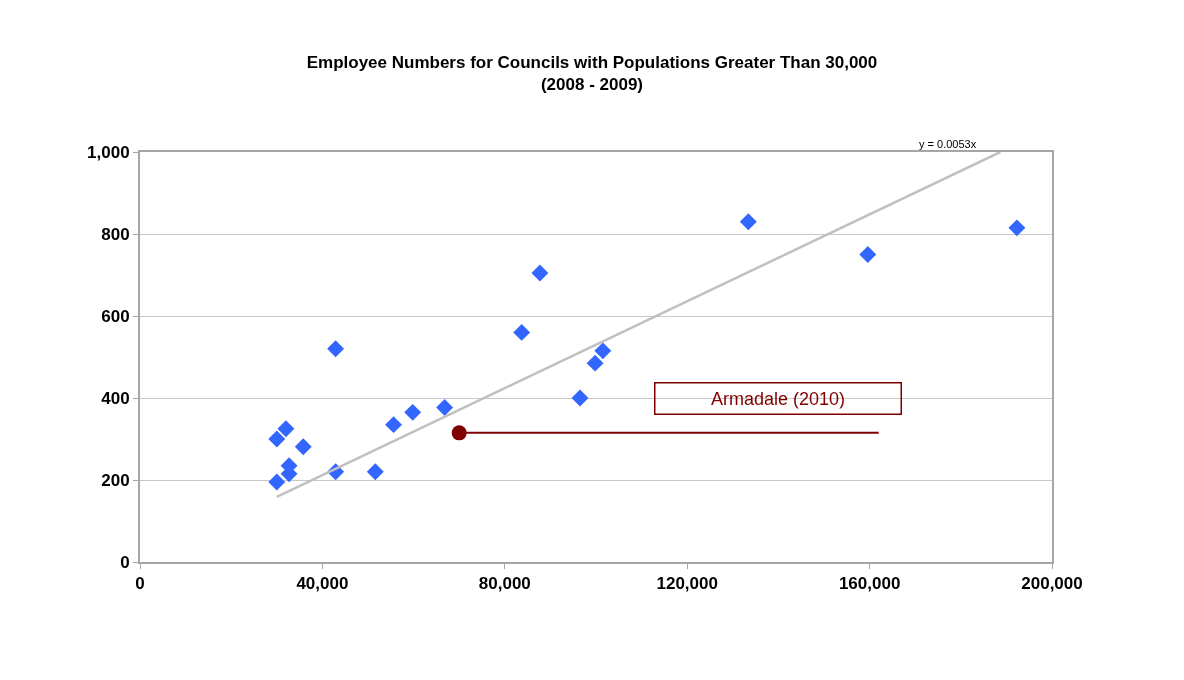  Describe the element at coordinates (592, 74) in the screenshot. I see `chart-title: Employee Numbers for Councils with Populations Greater Than 30,000 (2008 - 2009)` at that location.